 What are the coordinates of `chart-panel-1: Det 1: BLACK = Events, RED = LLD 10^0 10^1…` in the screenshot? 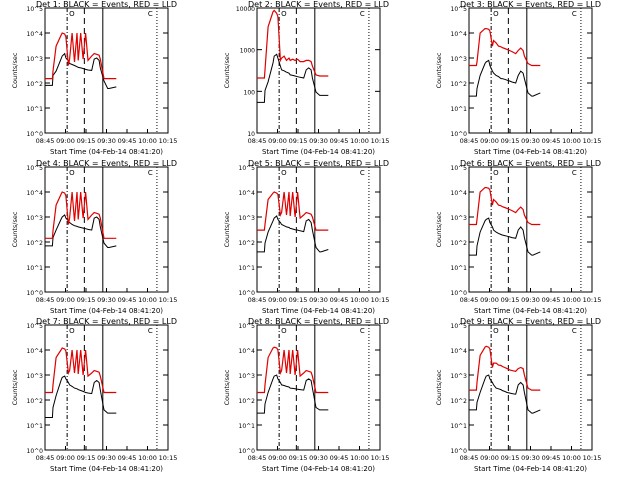 It's located at (94, 78).